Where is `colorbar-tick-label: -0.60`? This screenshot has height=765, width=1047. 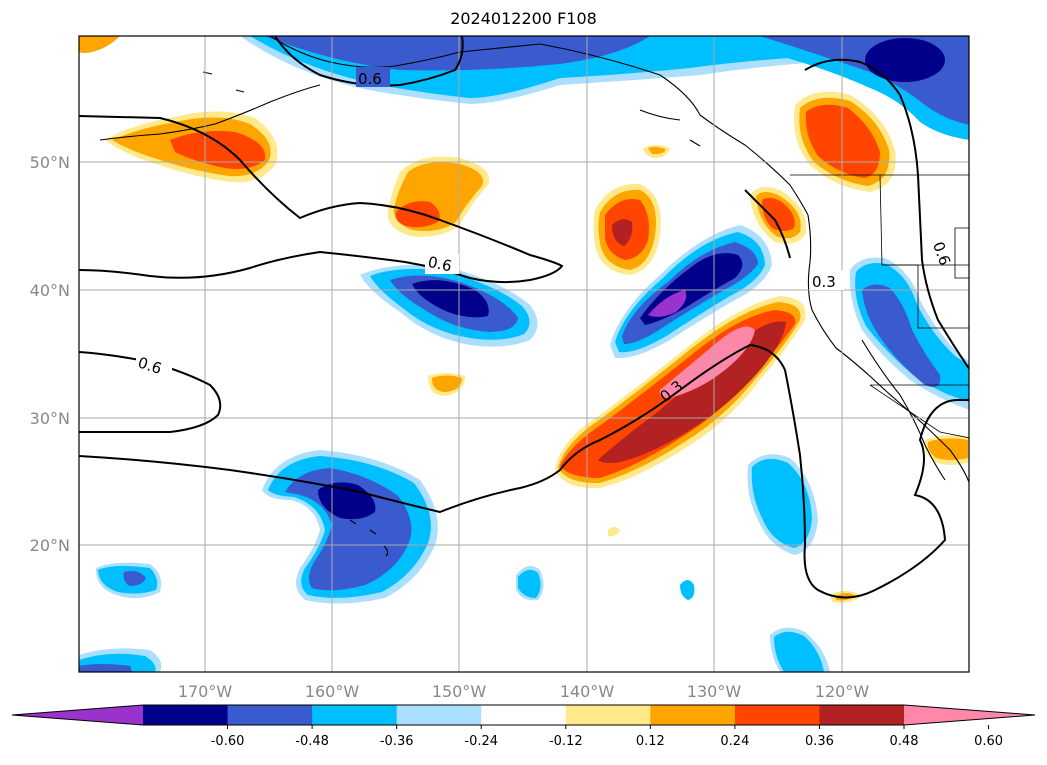
colorbar-tick-label: -0.60 is located at coordinates (228, 741).